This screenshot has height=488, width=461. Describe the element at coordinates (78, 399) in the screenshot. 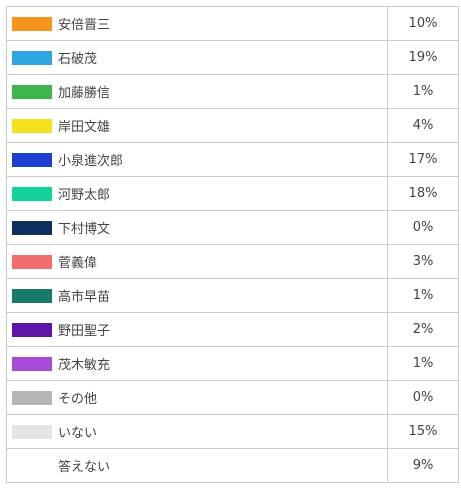

I see `option-label: その他` at that location.